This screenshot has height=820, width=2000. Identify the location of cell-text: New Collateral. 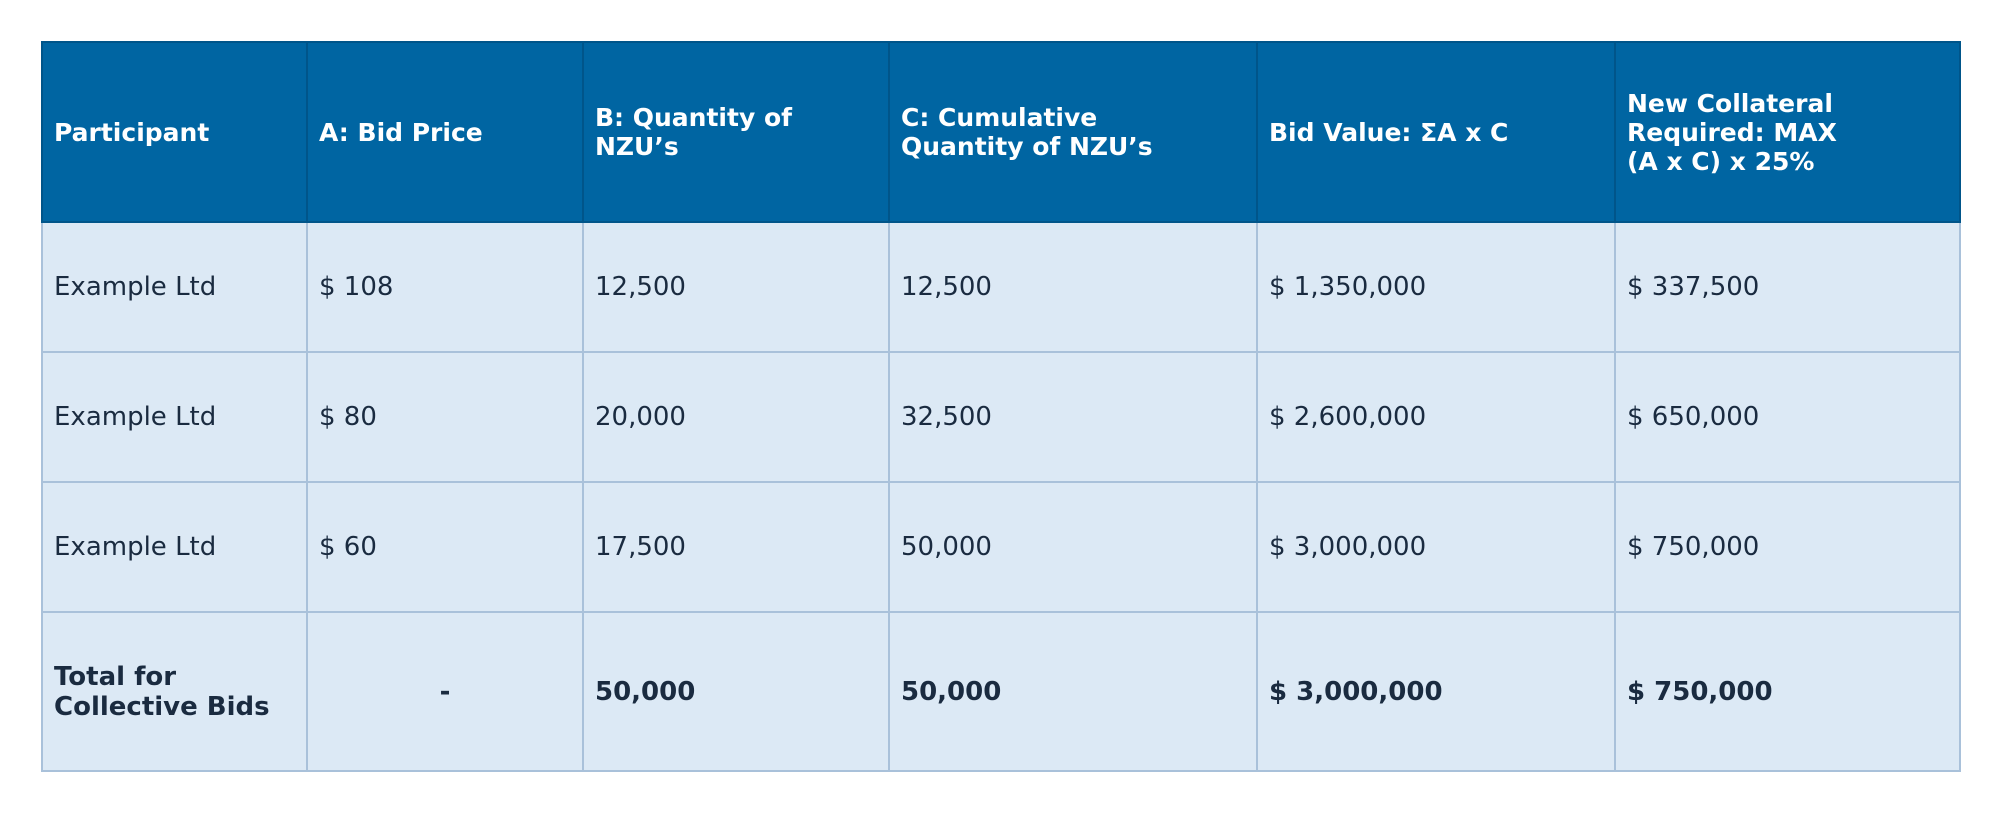
(1730, 103).